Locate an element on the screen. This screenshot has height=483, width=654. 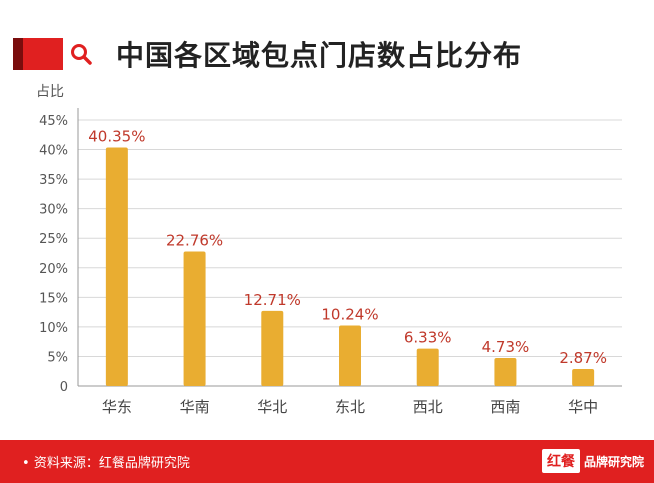
footer: • 资料来源：红餐品牌研究院 红餐 品牌研究院 is located at coordinates (327, 461).